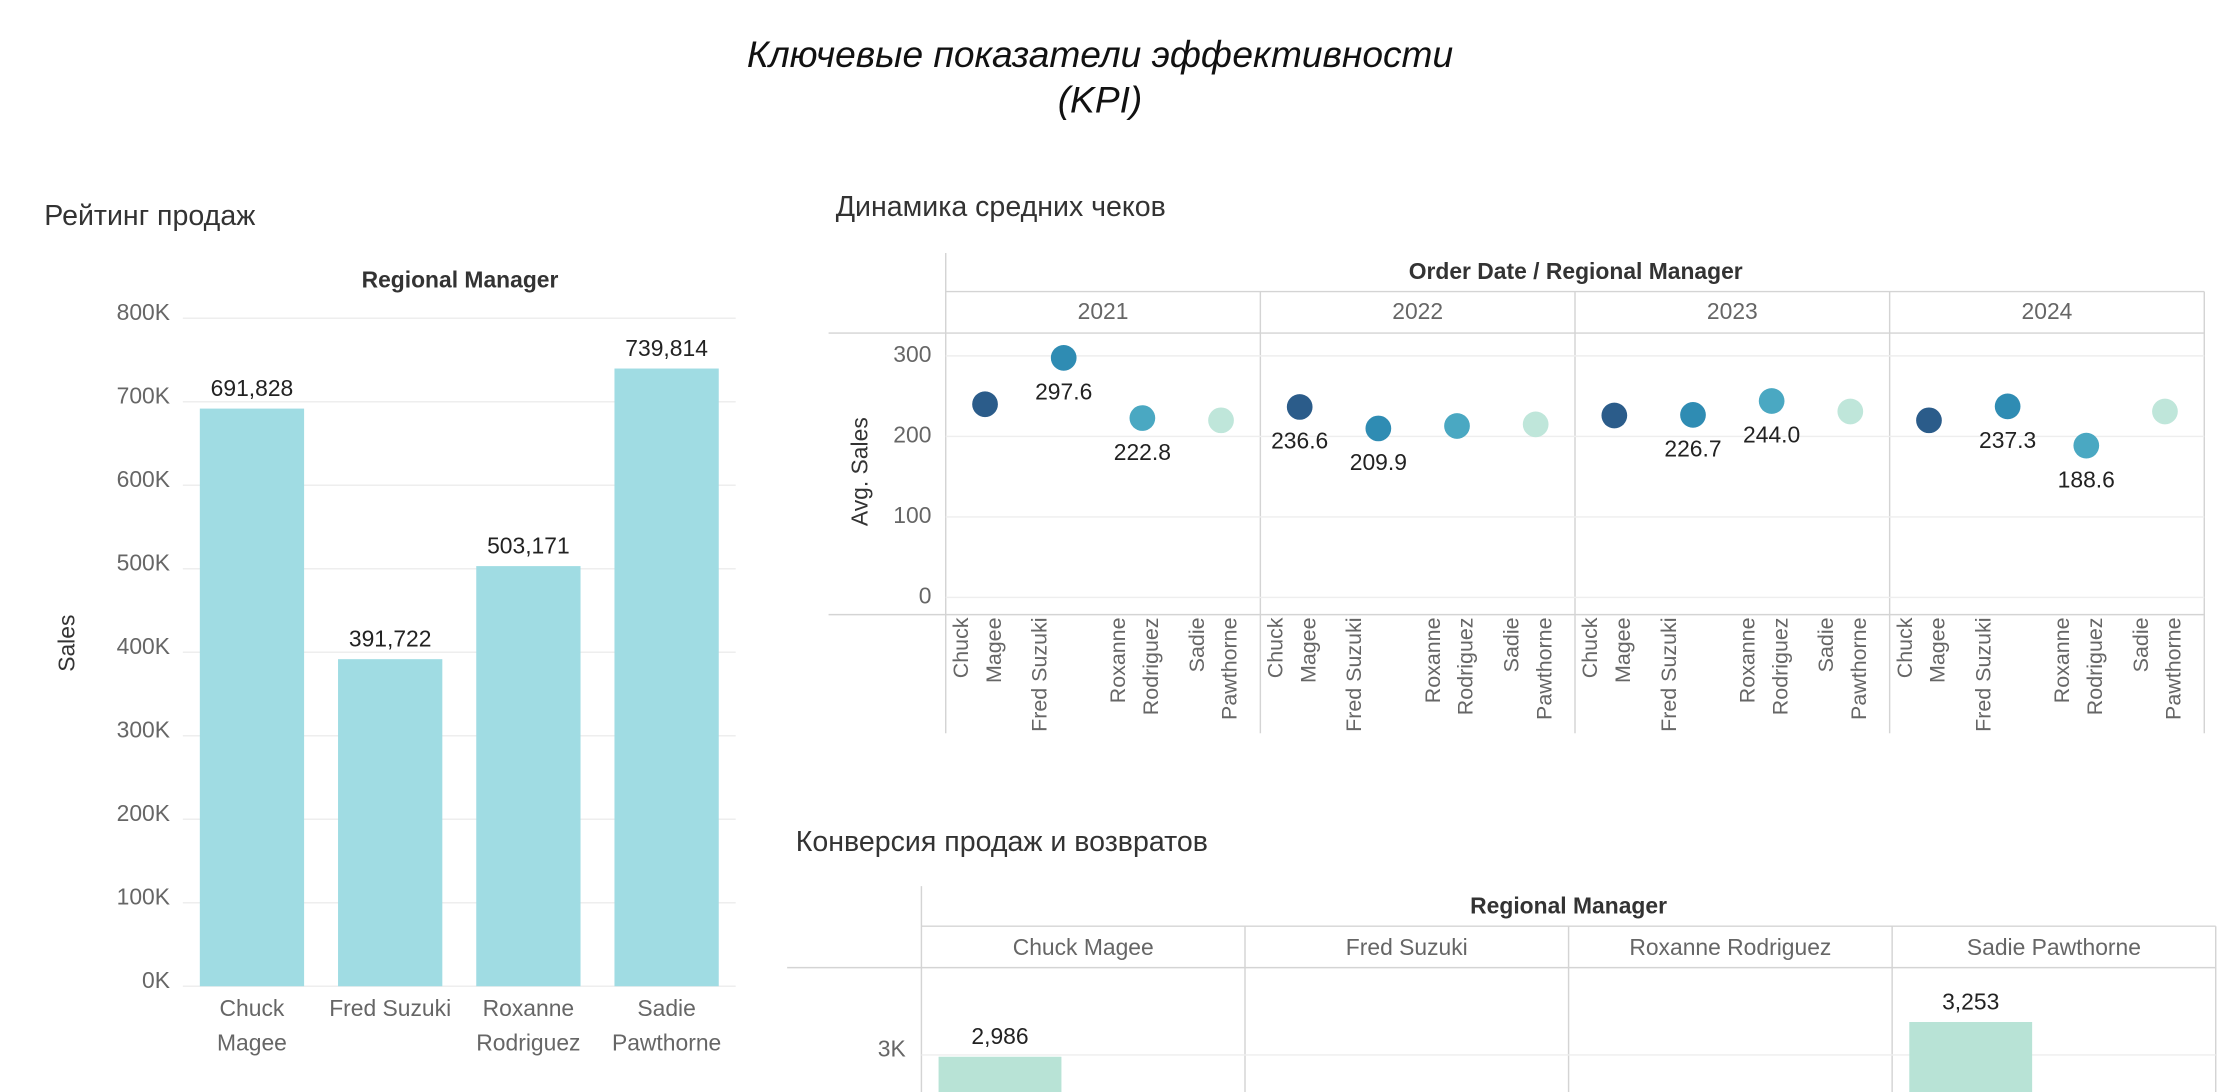 The width and height of the screenshot is (2240, 1092). What do you see at coordinates (925, 595) in the screenshot?
I see `y-tick-label: 0` at bounding box center [925, 595].